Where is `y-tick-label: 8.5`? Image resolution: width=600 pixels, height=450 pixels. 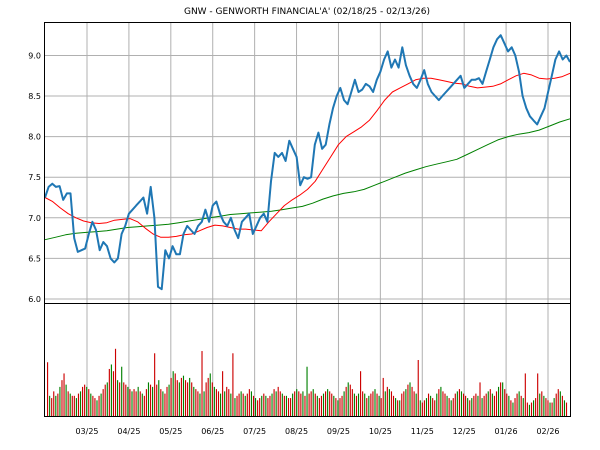 y-tick-label: 8.5 is located at coordinates (34, 96).